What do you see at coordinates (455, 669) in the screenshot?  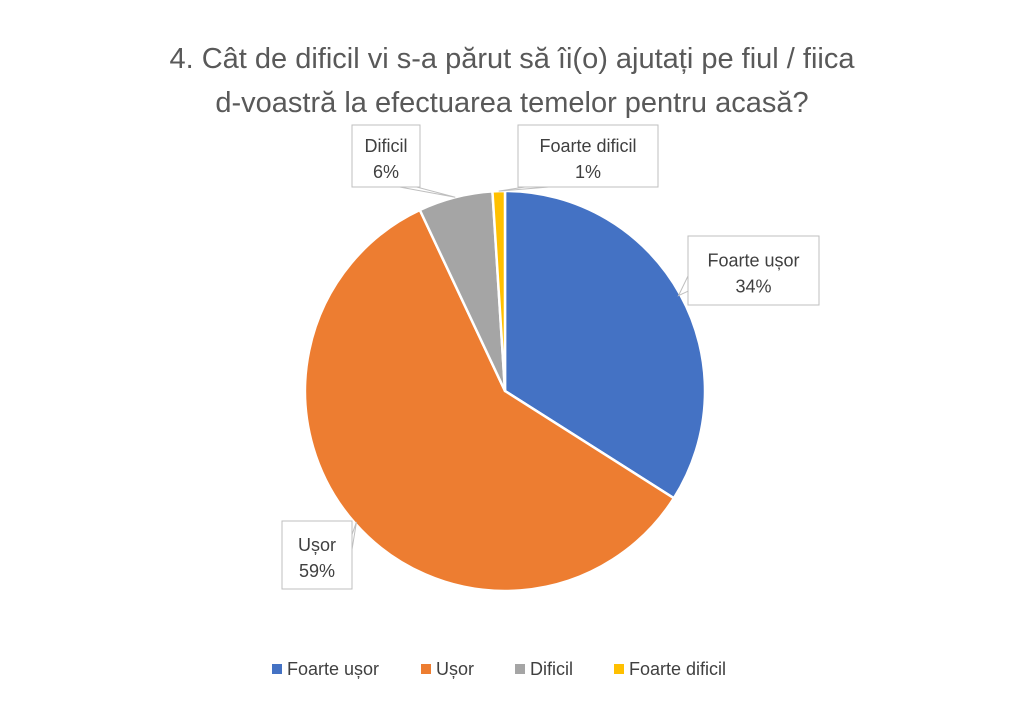 I see `legend-label: Ușor` at bounding box center [455, 669].